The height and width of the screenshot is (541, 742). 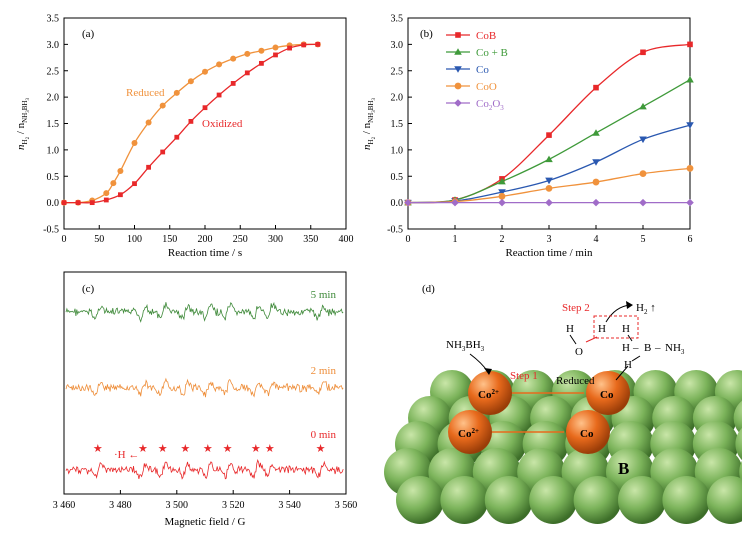 What do you see at coordinates (397, 71) in the screenshot?
I see `panel-b-ytick-label: 2.5` at bounding box center [397, 71].